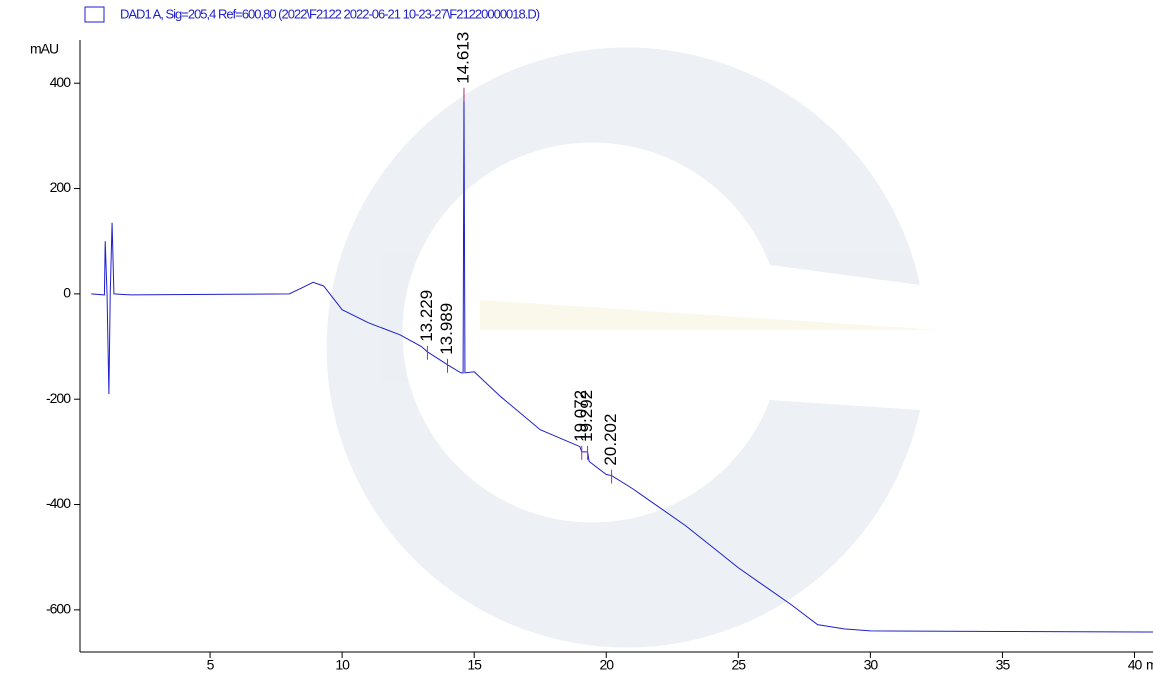 This screenshot has width=1153, height=675. Describe the element at coordinates (211, 665) in the screenshot. I see `x-tick-label: 5` at that location.